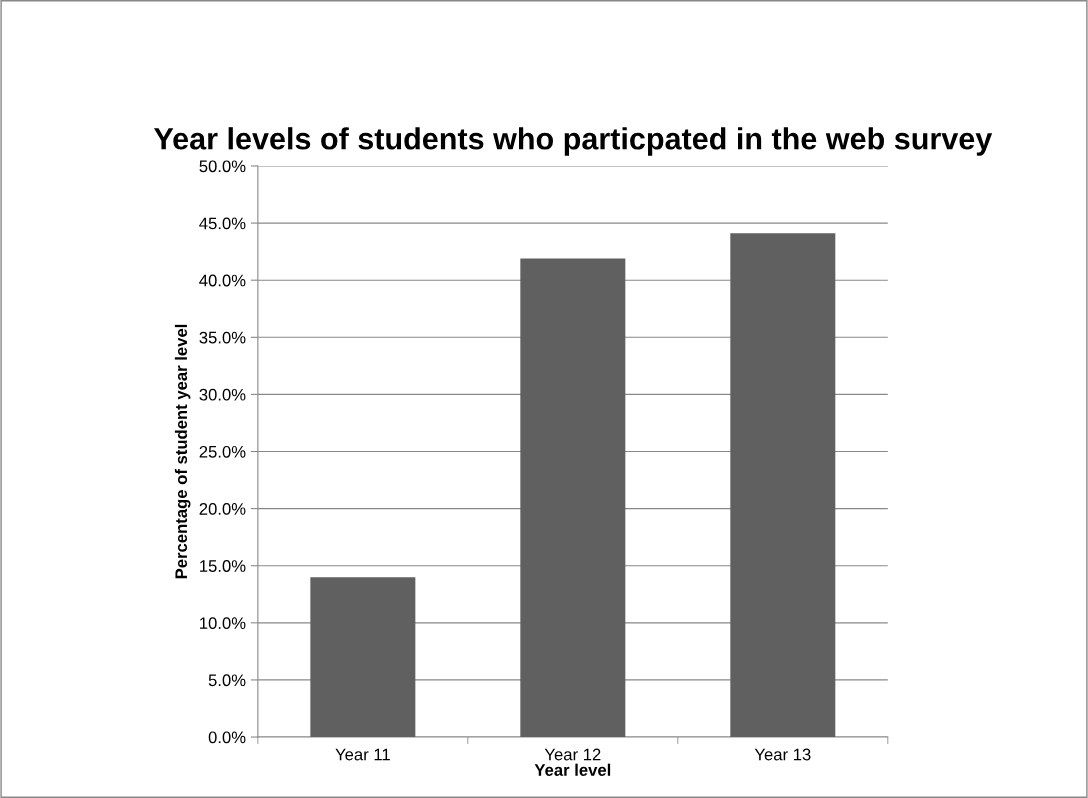 The image size is (1088, 798). I want to click on y-tick-label: 45.0%, so click(222, 223).